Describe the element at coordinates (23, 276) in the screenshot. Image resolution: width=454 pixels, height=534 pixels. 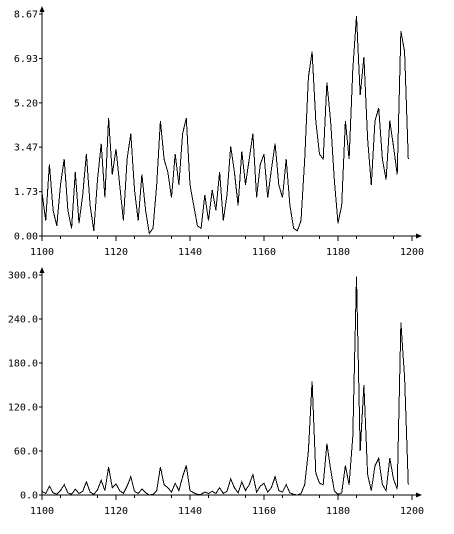
I see `chart-2-y-tick-label: 300.0` at that location.